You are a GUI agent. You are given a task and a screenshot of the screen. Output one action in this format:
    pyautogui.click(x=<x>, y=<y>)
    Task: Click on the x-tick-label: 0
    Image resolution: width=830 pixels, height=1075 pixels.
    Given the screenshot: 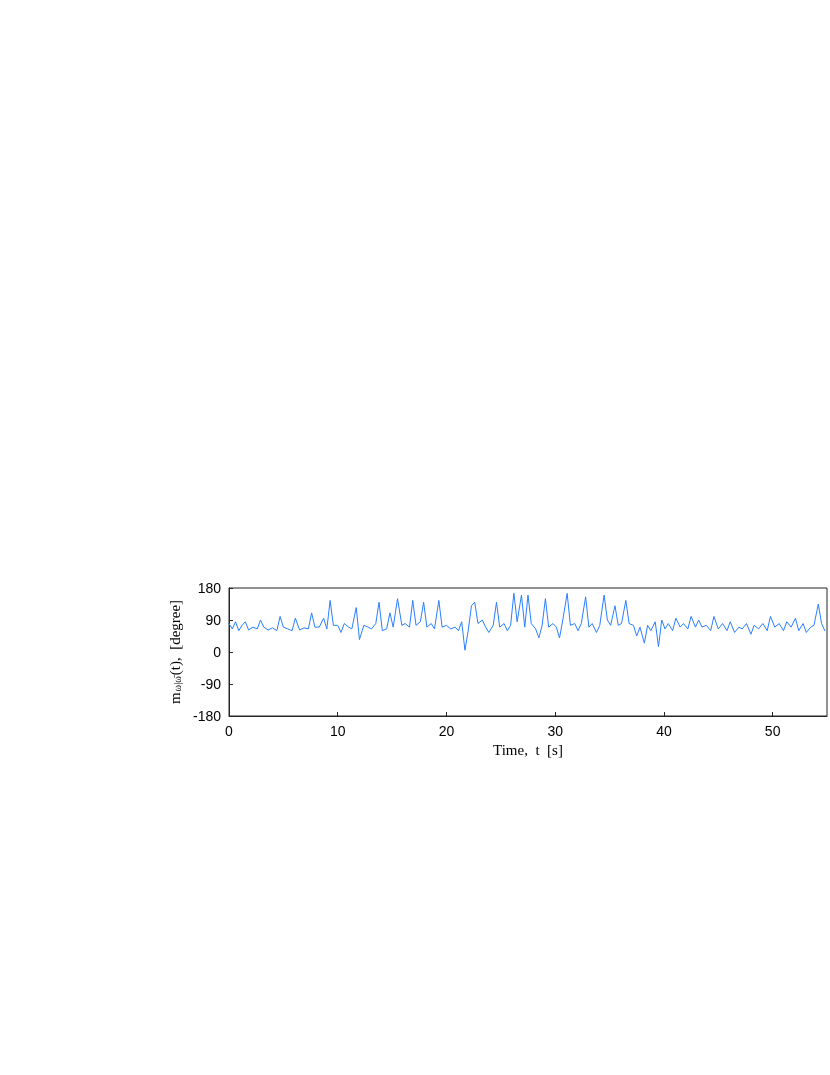 What is the action you would take?
    pyautogui.click(x=229, y=731)
    